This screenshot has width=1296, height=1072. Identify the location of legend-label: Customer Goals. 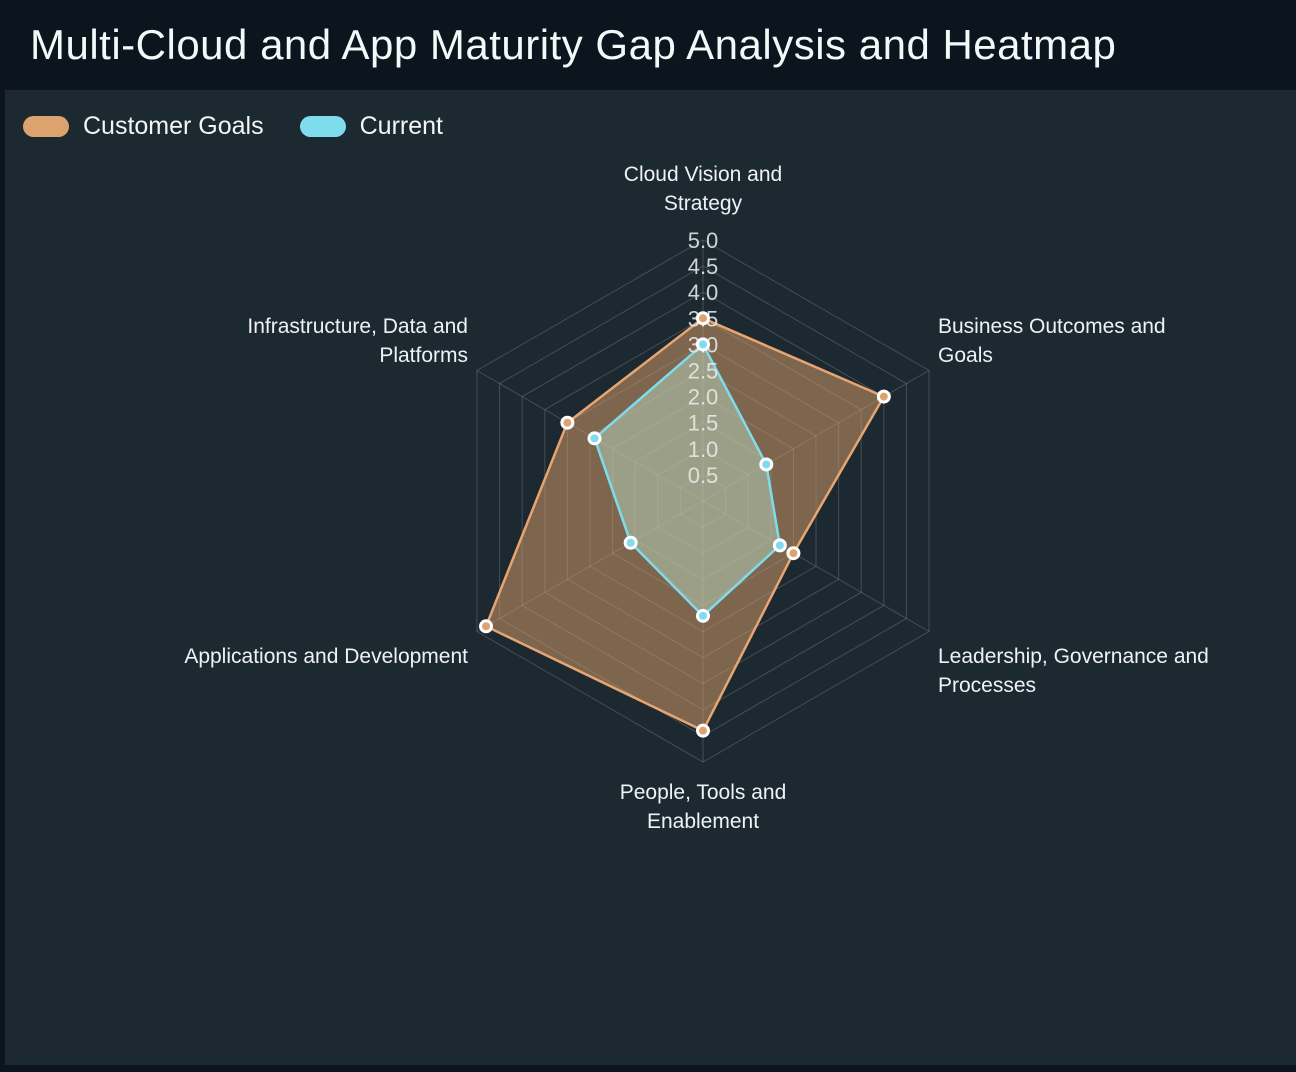
(173, 126).